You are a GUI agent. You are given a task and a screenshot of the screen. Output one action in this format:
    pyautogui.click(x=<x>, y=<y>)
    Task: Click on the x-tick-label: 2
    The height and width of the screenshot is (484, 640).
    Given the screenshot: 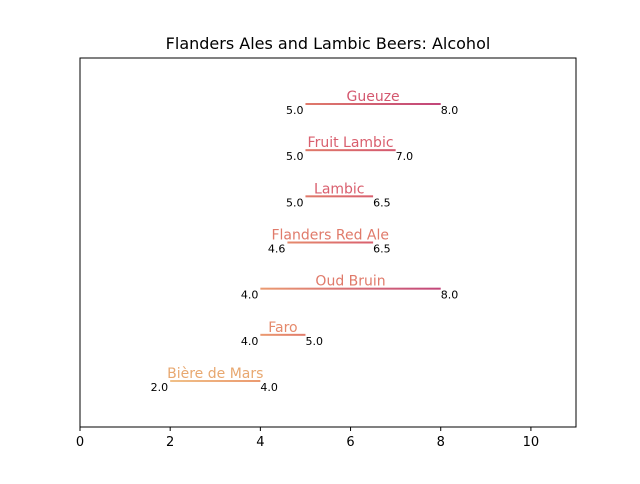 What is the action you would take?
    pyautogui.click(x=170, y=442)
    